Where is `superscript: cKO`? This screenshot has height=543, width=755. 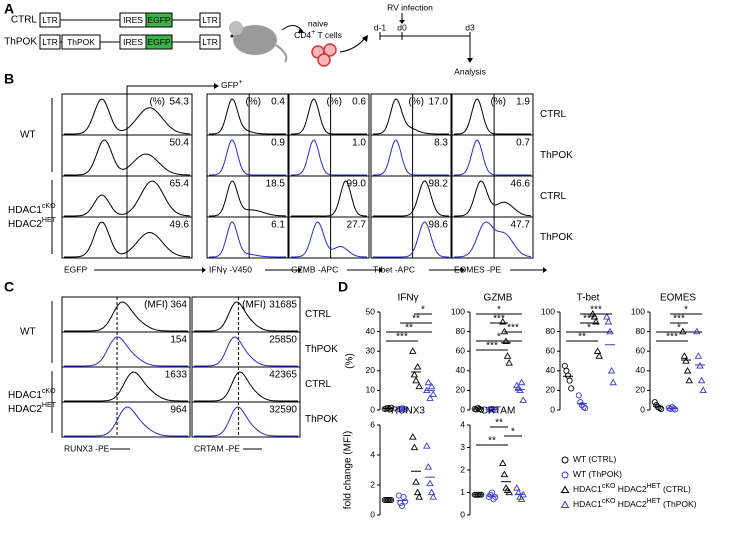
superscript: cKO is located at coordinates (49, 391).